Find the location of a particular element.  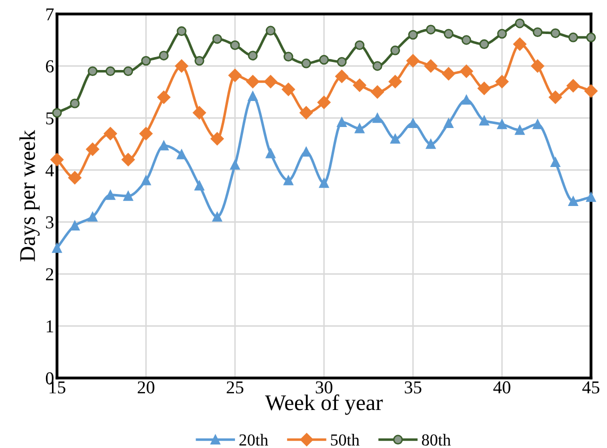

y-tick-label: 1 is located at coordinates (50, 326).